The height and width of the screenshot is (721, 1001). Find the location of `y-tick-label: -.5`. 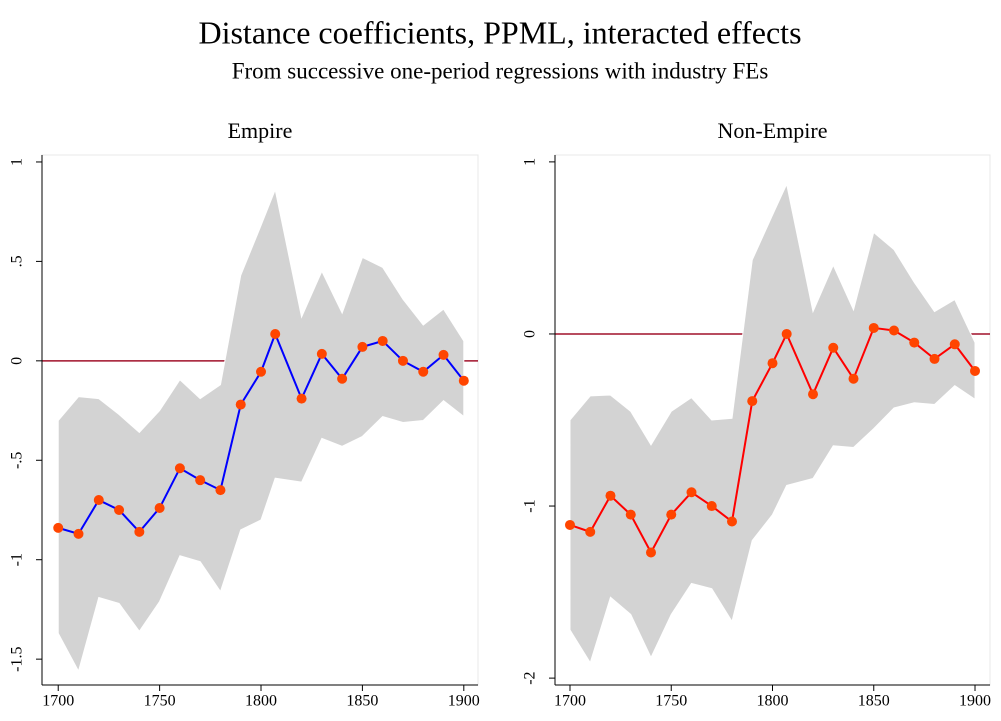

y-tick-label: -.5 is located at coordinates (17, 460).